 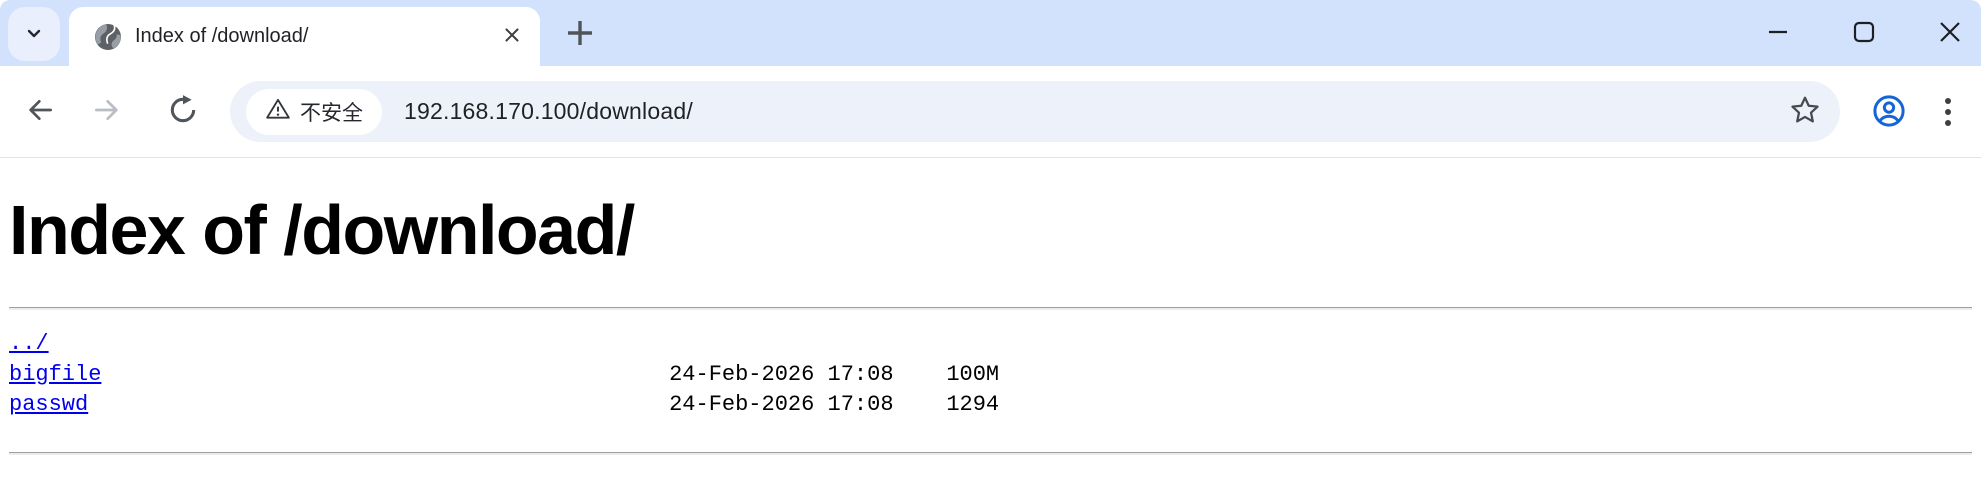 What do you see at coordinates (990, 308) in the screenshot?
I see `divider-top` at bounding box center [990, 308].